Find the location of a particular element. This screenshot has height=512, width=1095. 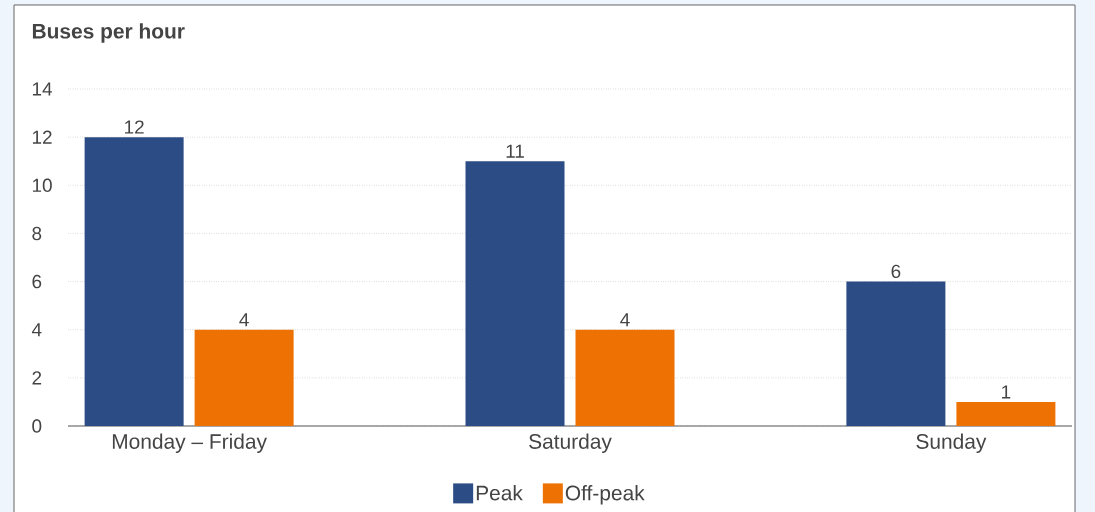

legend-label: Peak is located at coordinates (499, 493).